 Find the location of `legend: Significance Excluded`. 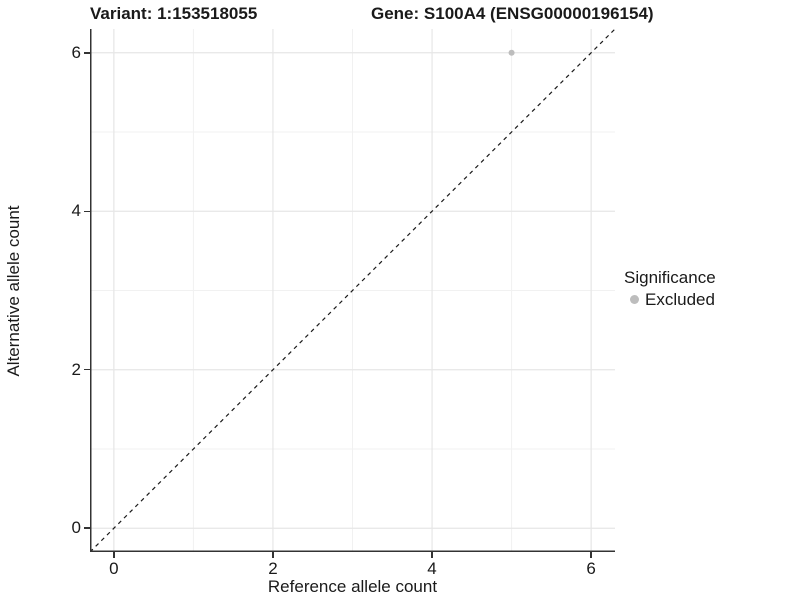

legend: Significance Excluded is located at coordinates (670, 288).